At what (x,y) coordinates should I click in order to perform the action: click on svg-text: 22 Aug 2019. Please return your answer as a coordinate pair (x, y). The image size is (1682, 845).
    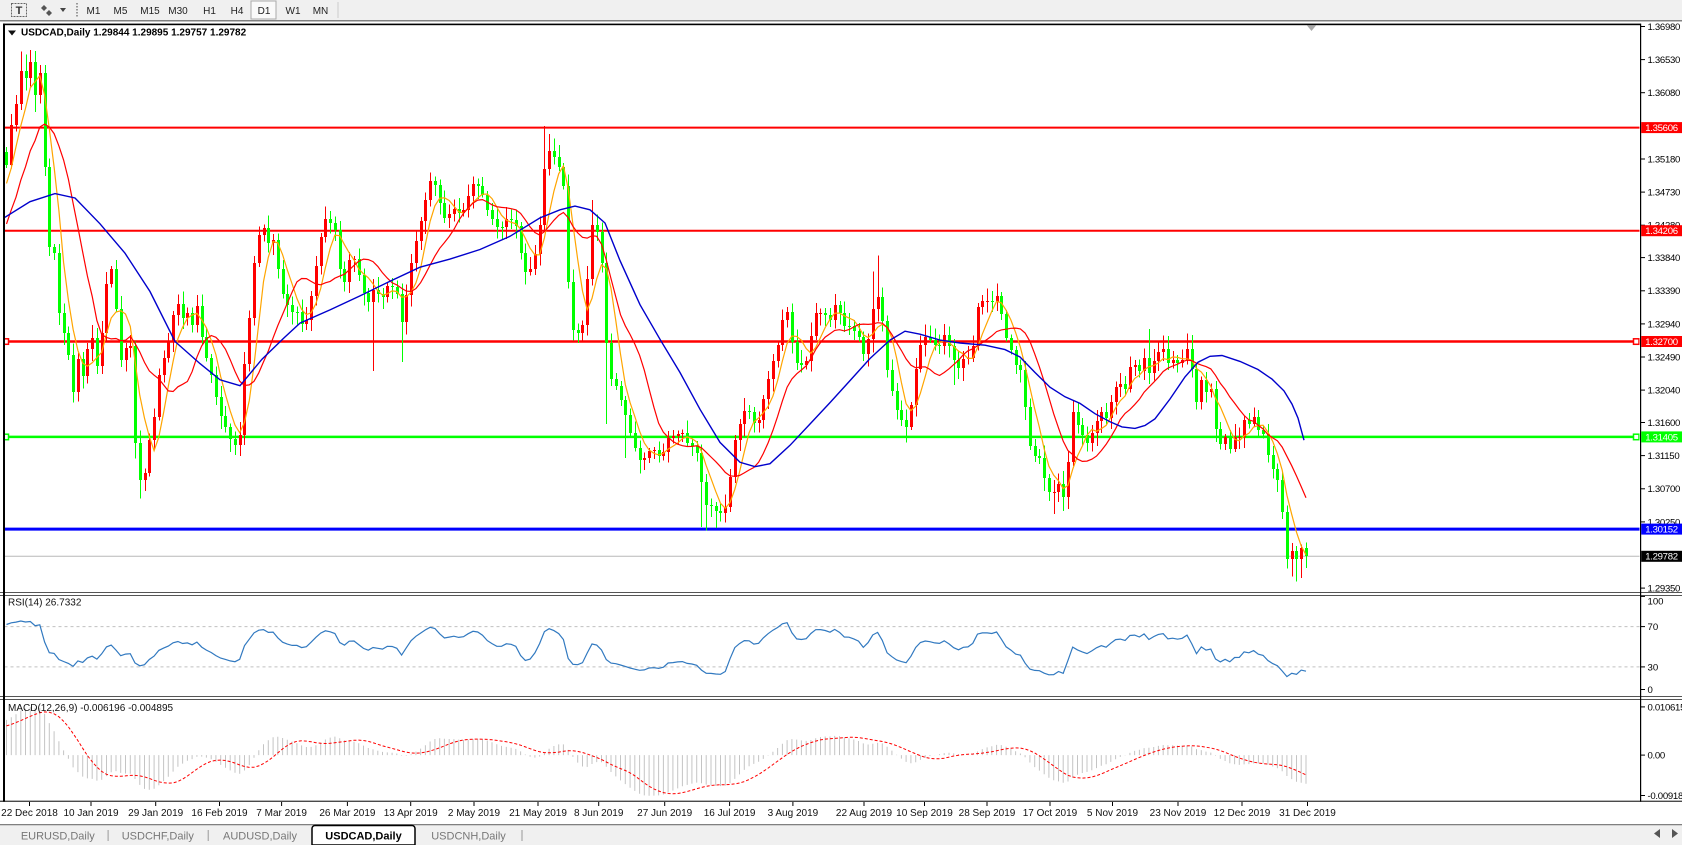
    Looking at the image, I should click on (864, 813).